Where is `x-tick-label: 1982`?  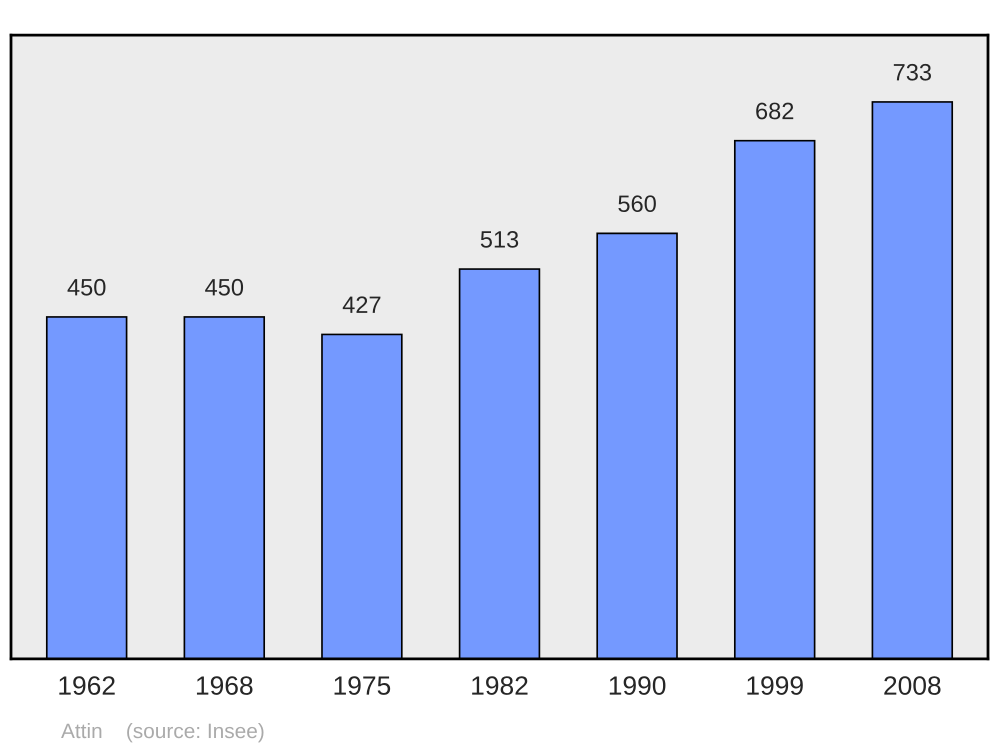 x-tick-label: 1982 is located at coordinates (500, 685).